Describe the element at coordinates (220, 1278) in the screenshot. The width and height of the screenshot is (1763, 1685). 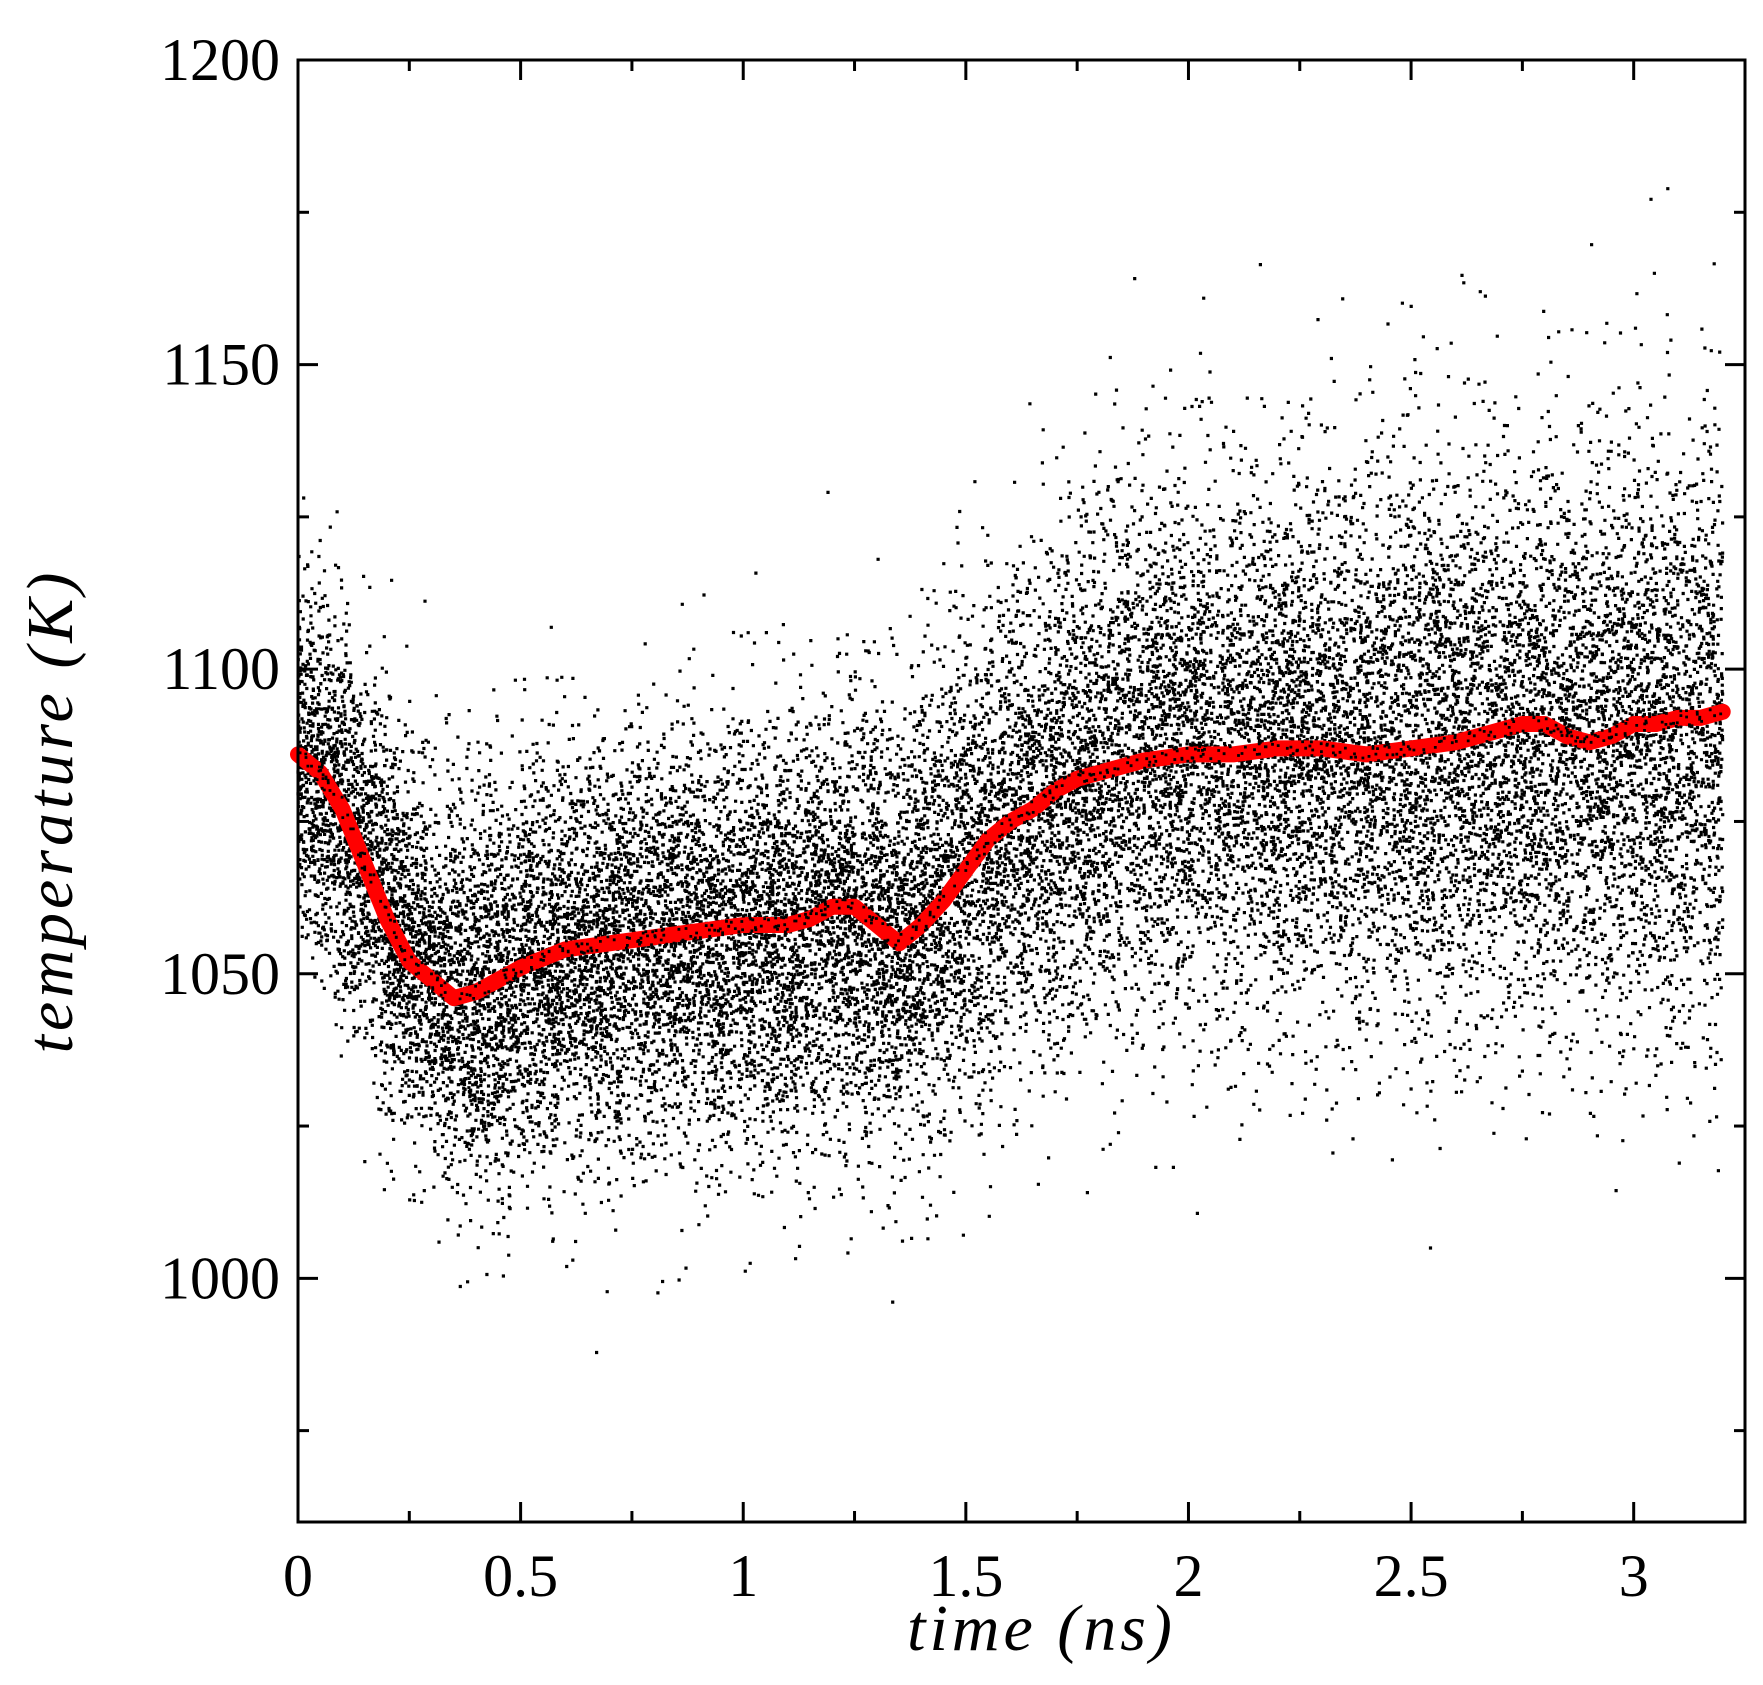
I see `y-tick-label: 1000` at that location.